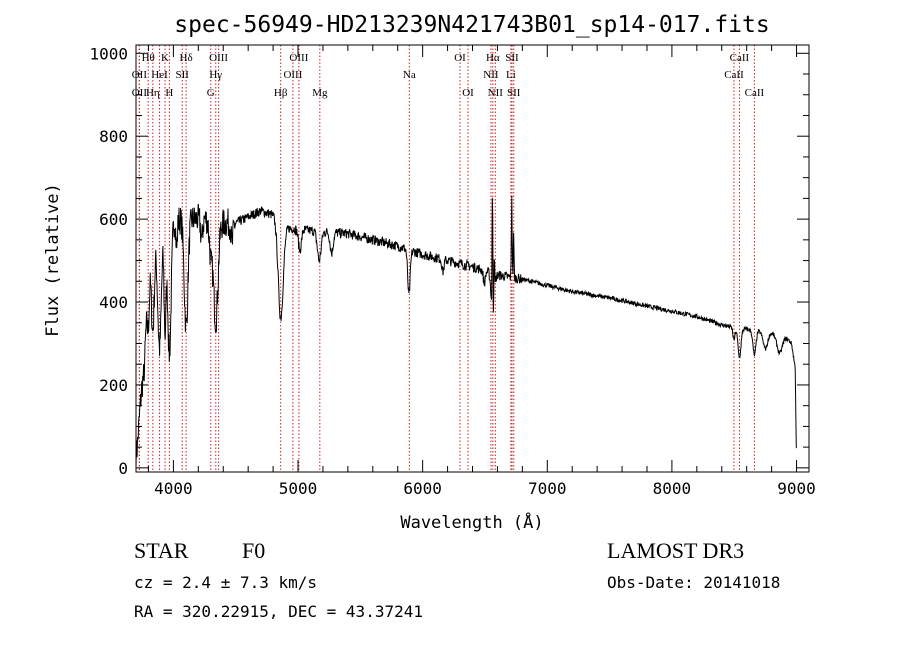  Describe the element at coordinates (547, 488) in the screenshot. I see `x-tick-label: 7000` at that location.